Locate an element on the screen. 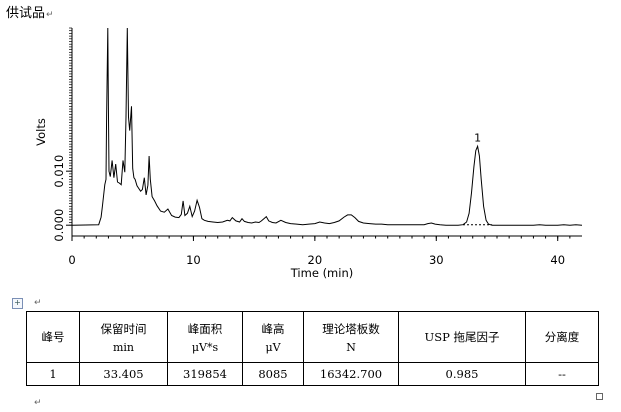 The width and height of the screenshot is (621, 412). table-move-handle: + is located at coordinates (17, 303).